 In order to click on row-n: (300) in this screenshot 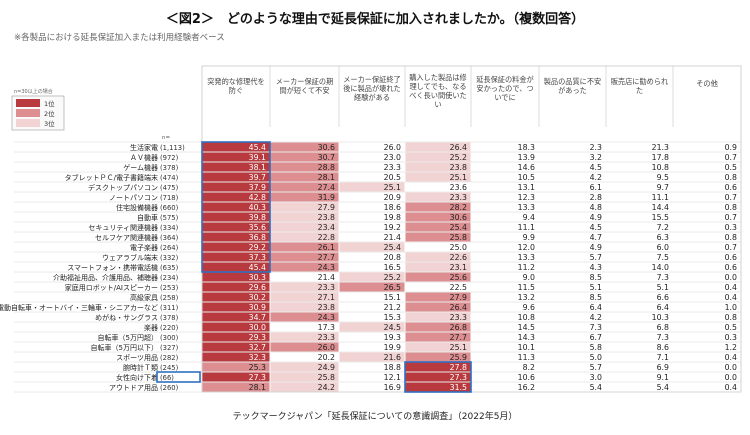, I will do `click(169, 338)`.